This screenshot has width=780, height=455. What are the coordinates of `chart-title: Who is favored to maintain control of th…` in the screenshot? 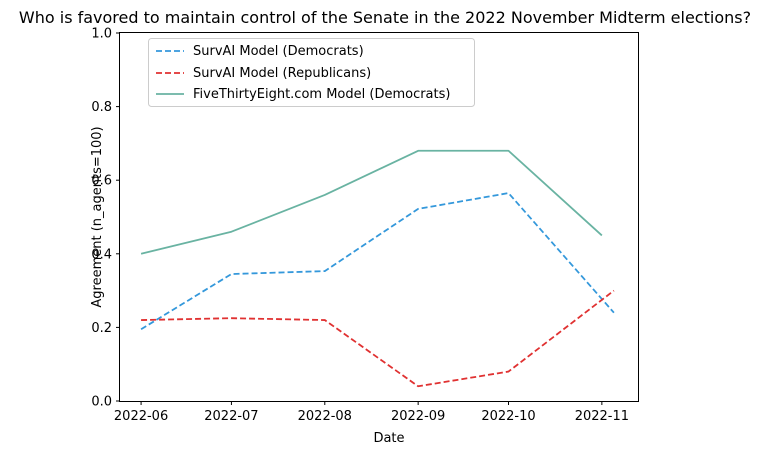 It's located at (385, 17).